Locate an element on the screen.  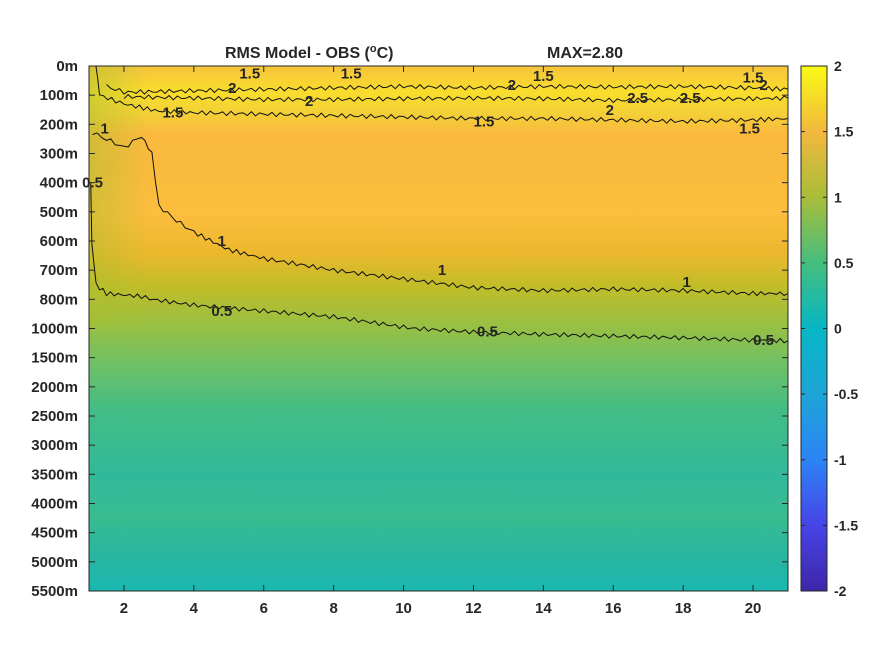
colorbar-tick-label: -2 is located at coordinates (840, 591).